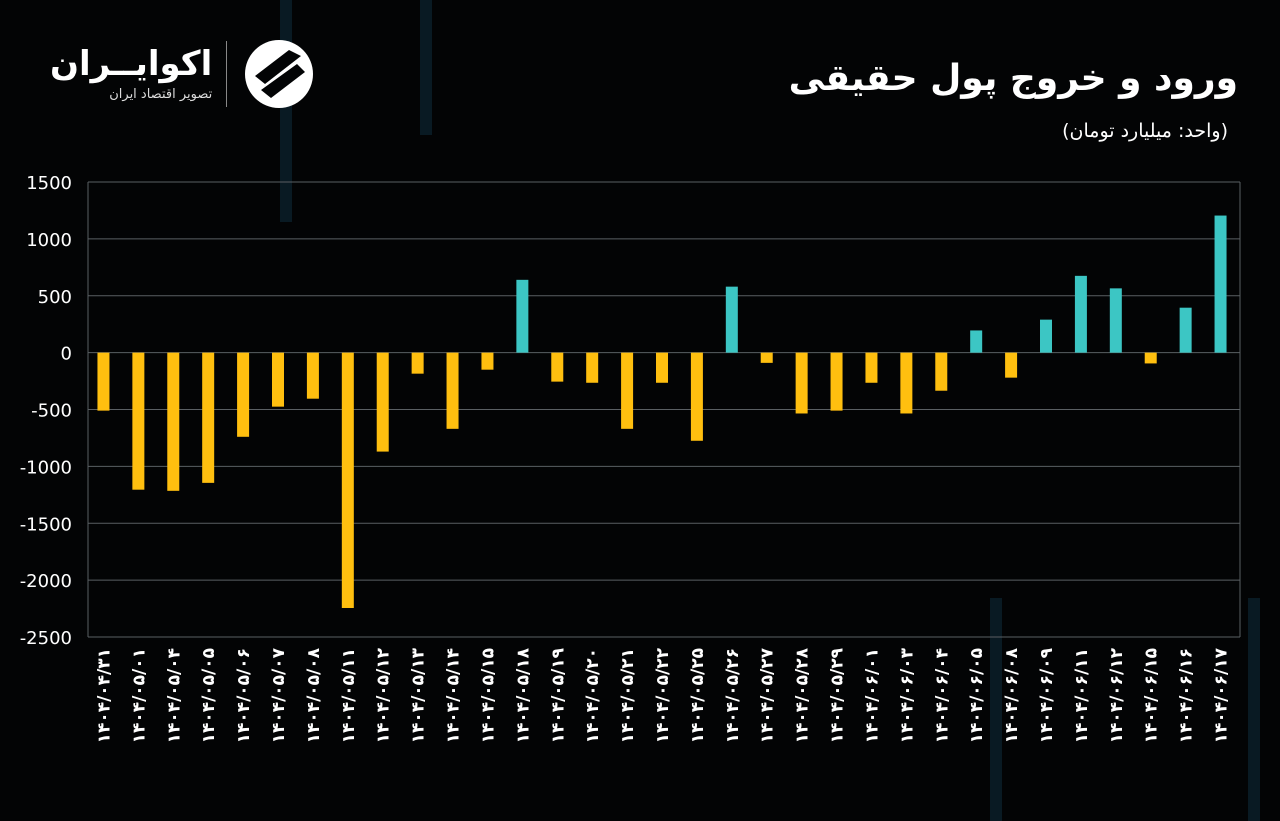 The width and height of the screenshot is (1280, 821). What do you see at coordinates (1117, 695) in the screenshot?
I see `x-tick-label: ۱۴۰۴/۰۶/۱۲` at bounding box center [1117, 695].